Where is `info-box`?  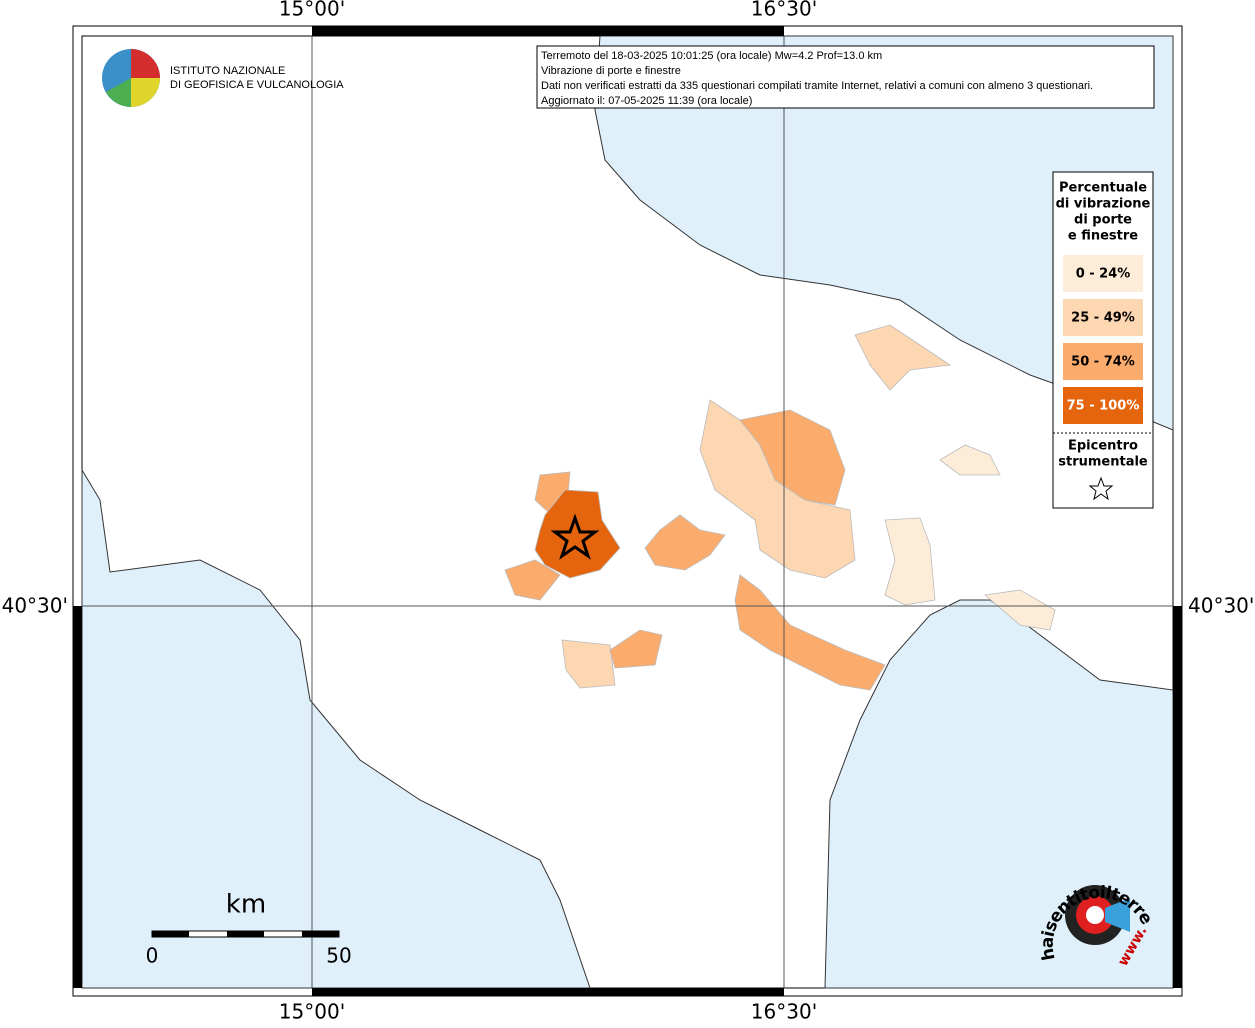
info-box is located at coordinates (845, 77).